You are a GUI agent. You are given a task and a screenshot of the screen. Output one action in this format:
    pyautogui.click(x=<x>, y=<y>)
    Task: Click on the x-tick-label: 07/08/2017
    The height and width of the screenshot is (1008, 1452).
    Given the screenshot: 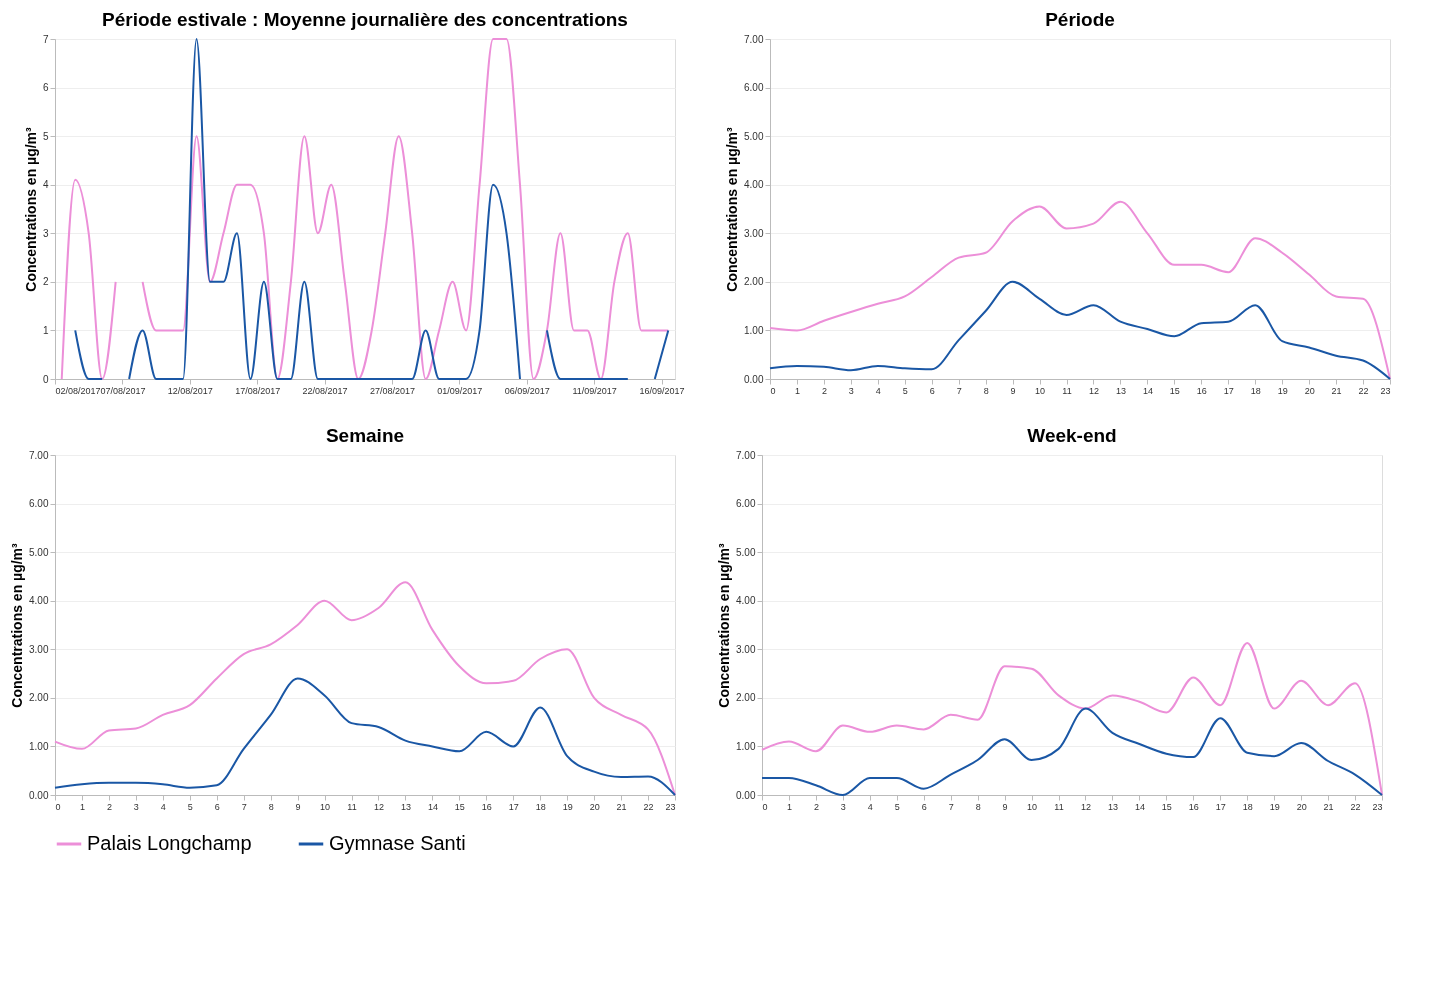 What is the action you would take?
    pyautogui.click(x=123, y=390)
    